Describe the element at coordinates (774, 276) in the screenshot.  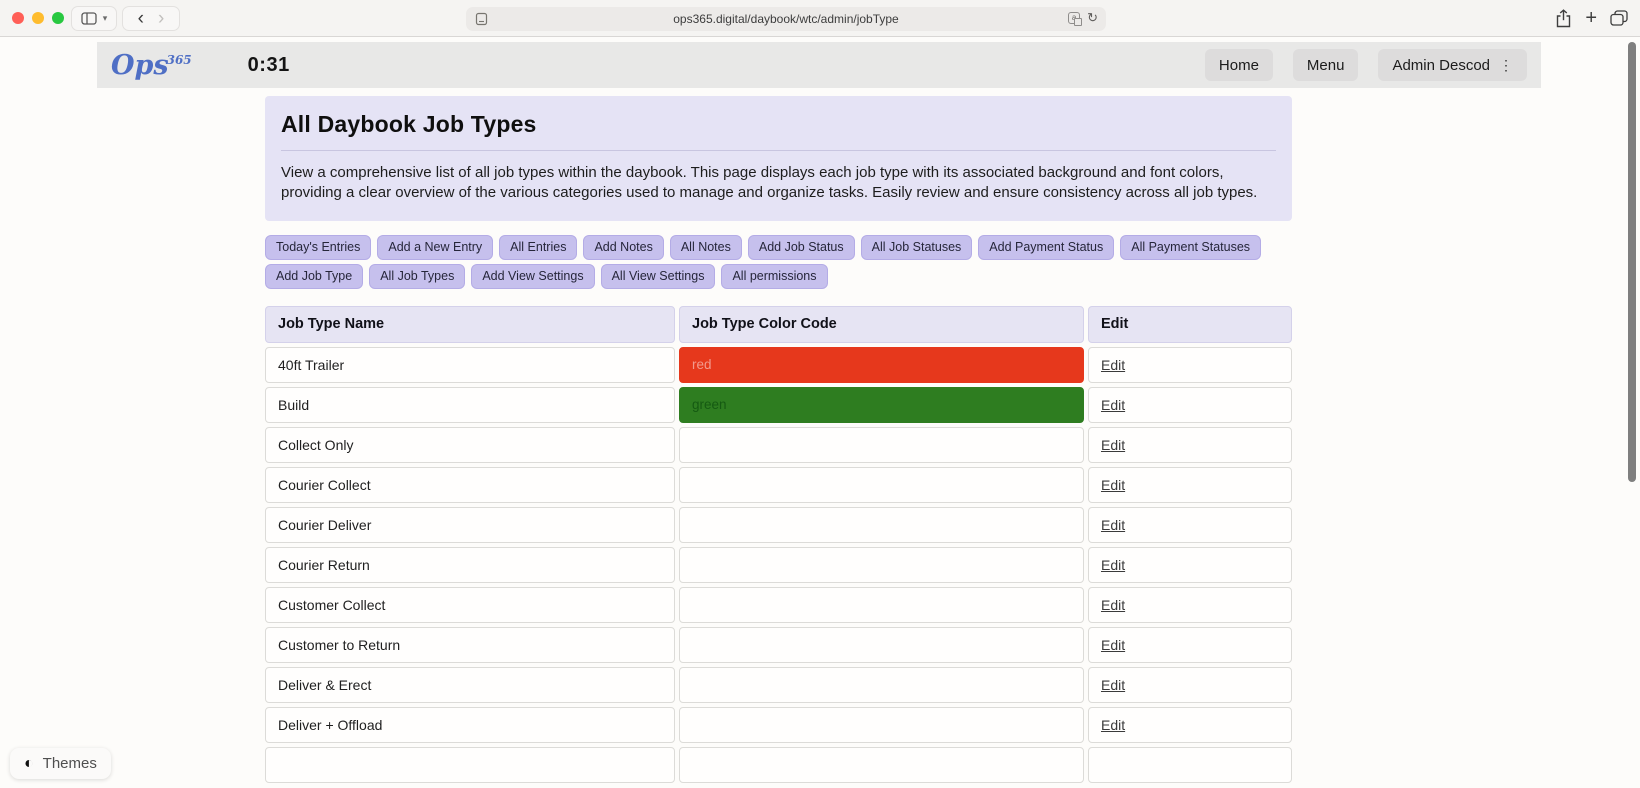
I see `action-all-permissions-button: All permissions` at that location.